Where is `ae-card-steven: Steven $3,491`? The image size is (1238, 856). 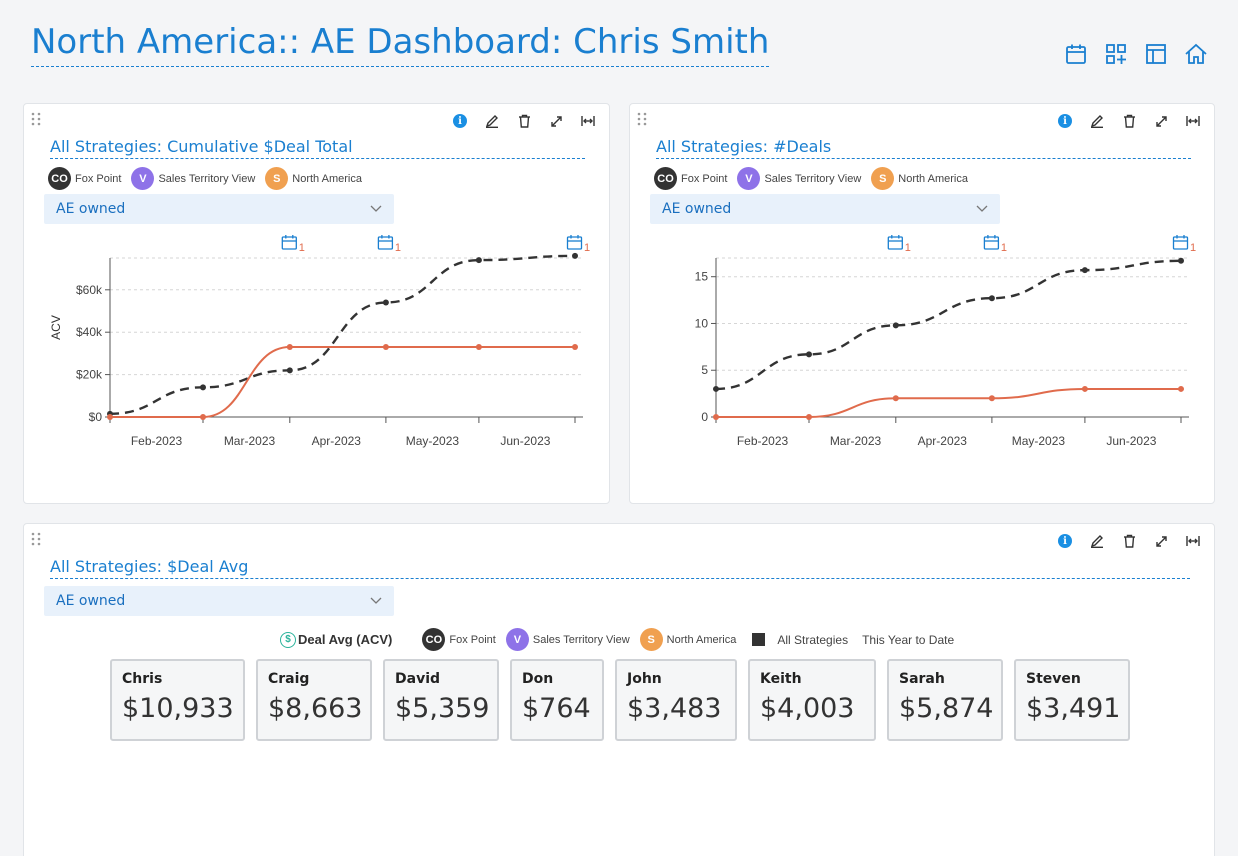
ae-card-steven: Steven $3,491 is located at coordinates (1072, 700).